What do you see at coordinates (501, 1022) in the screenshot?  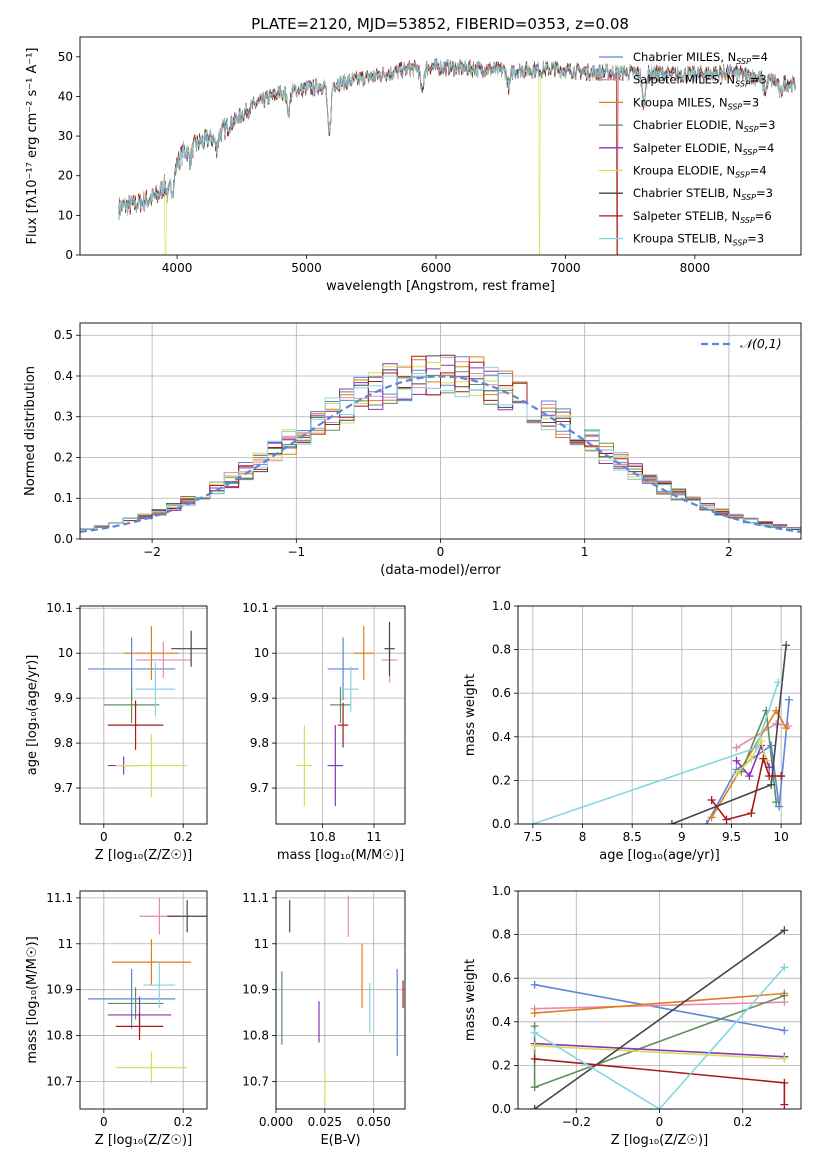 I see `y-tick-label: 0.4` at bounding box center [501, 1022].